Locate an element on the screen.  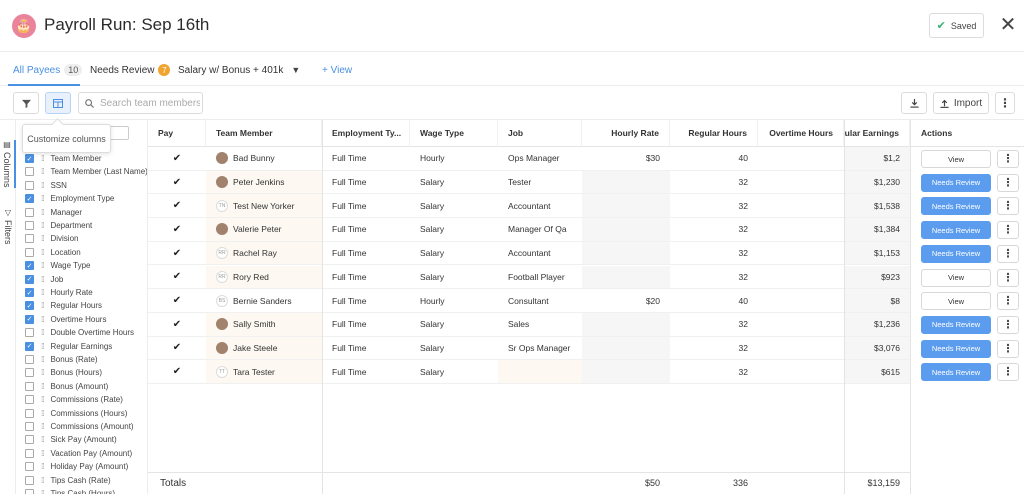
chevron-down-icon: ▼ is located at coordinates (296, 70).